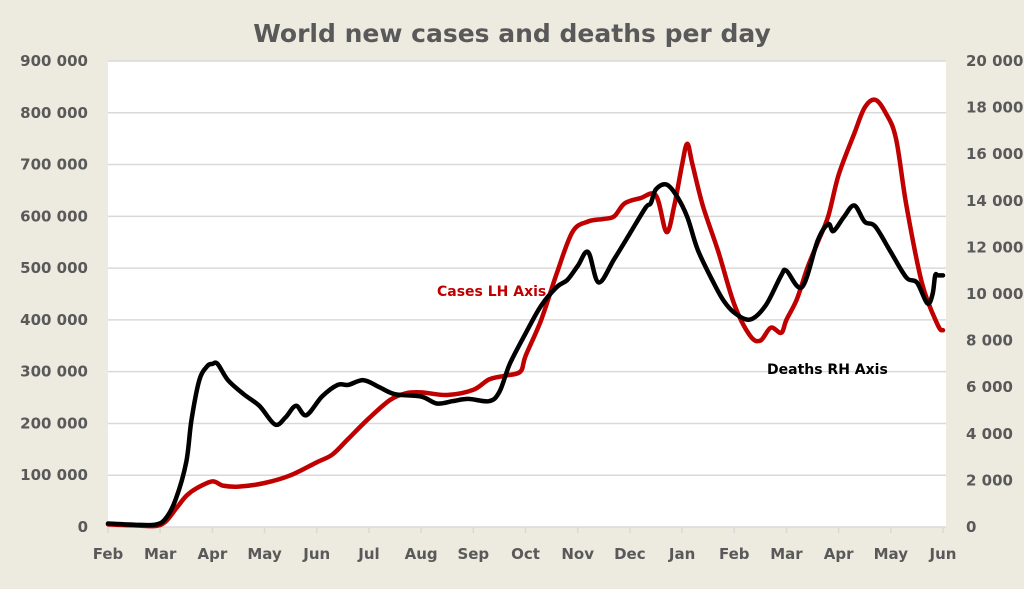 Image resolution: width=1024 pixels, height=589 pixels. I want to click on deaths-annotation: Deaths RH Axis, so click(827, 370).